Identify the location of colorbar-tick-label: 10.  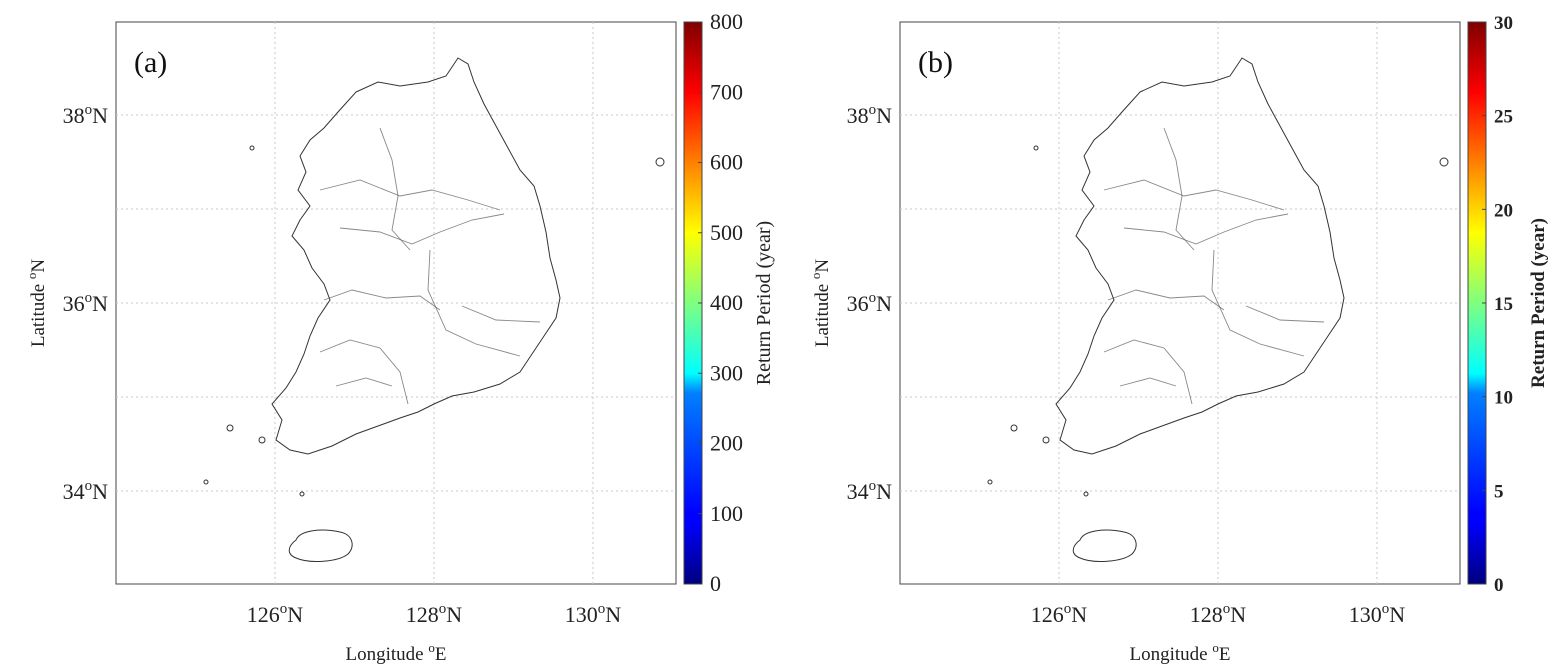
(1503, 398).